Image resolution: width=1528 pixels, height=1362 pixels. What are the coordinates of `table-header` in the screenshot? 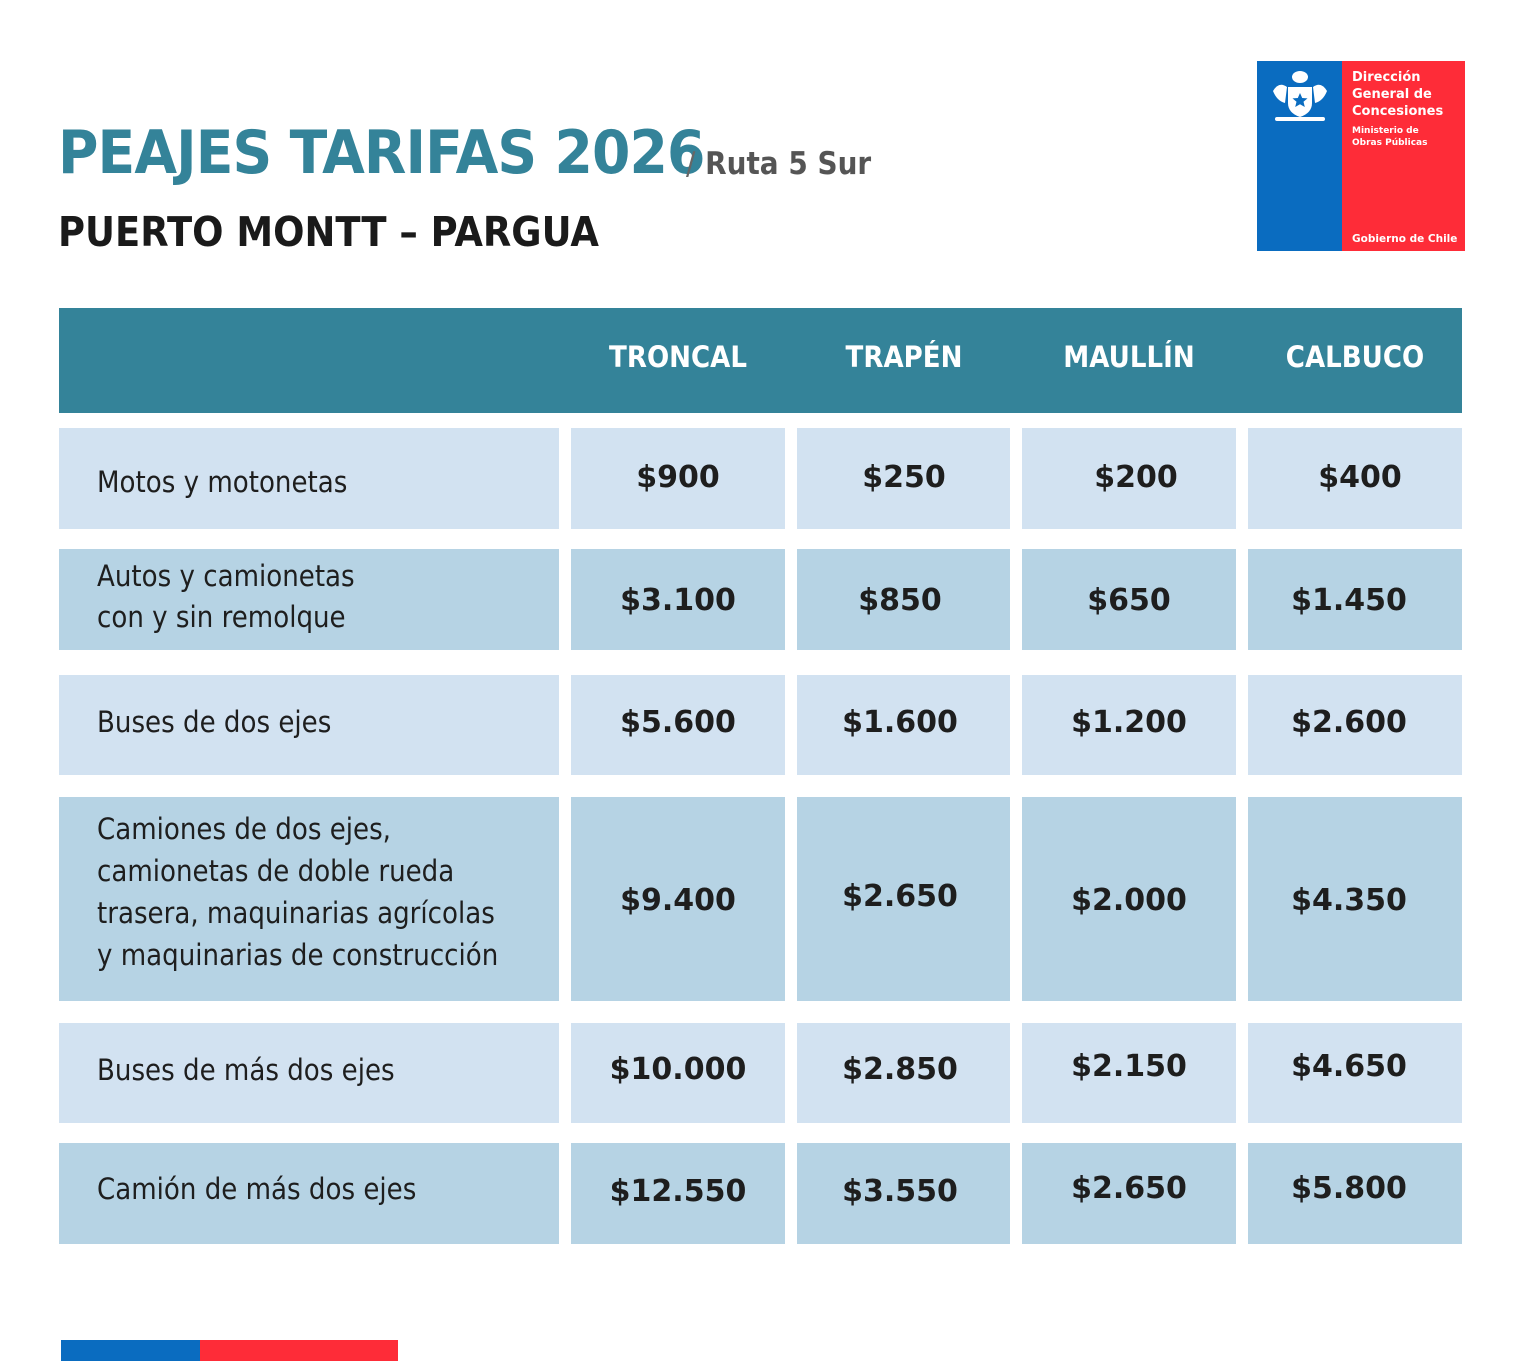 It's located at (760, 360).